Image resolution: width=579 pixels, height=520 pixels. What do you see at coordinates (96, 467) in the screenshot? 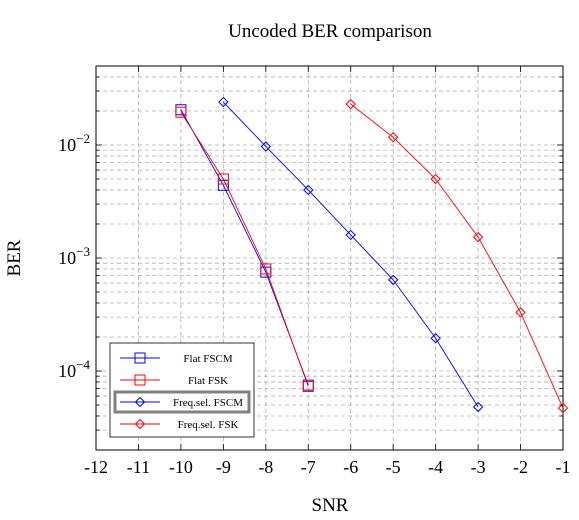
I see `x-tick-label: -12` at bounding box center [96, 467].